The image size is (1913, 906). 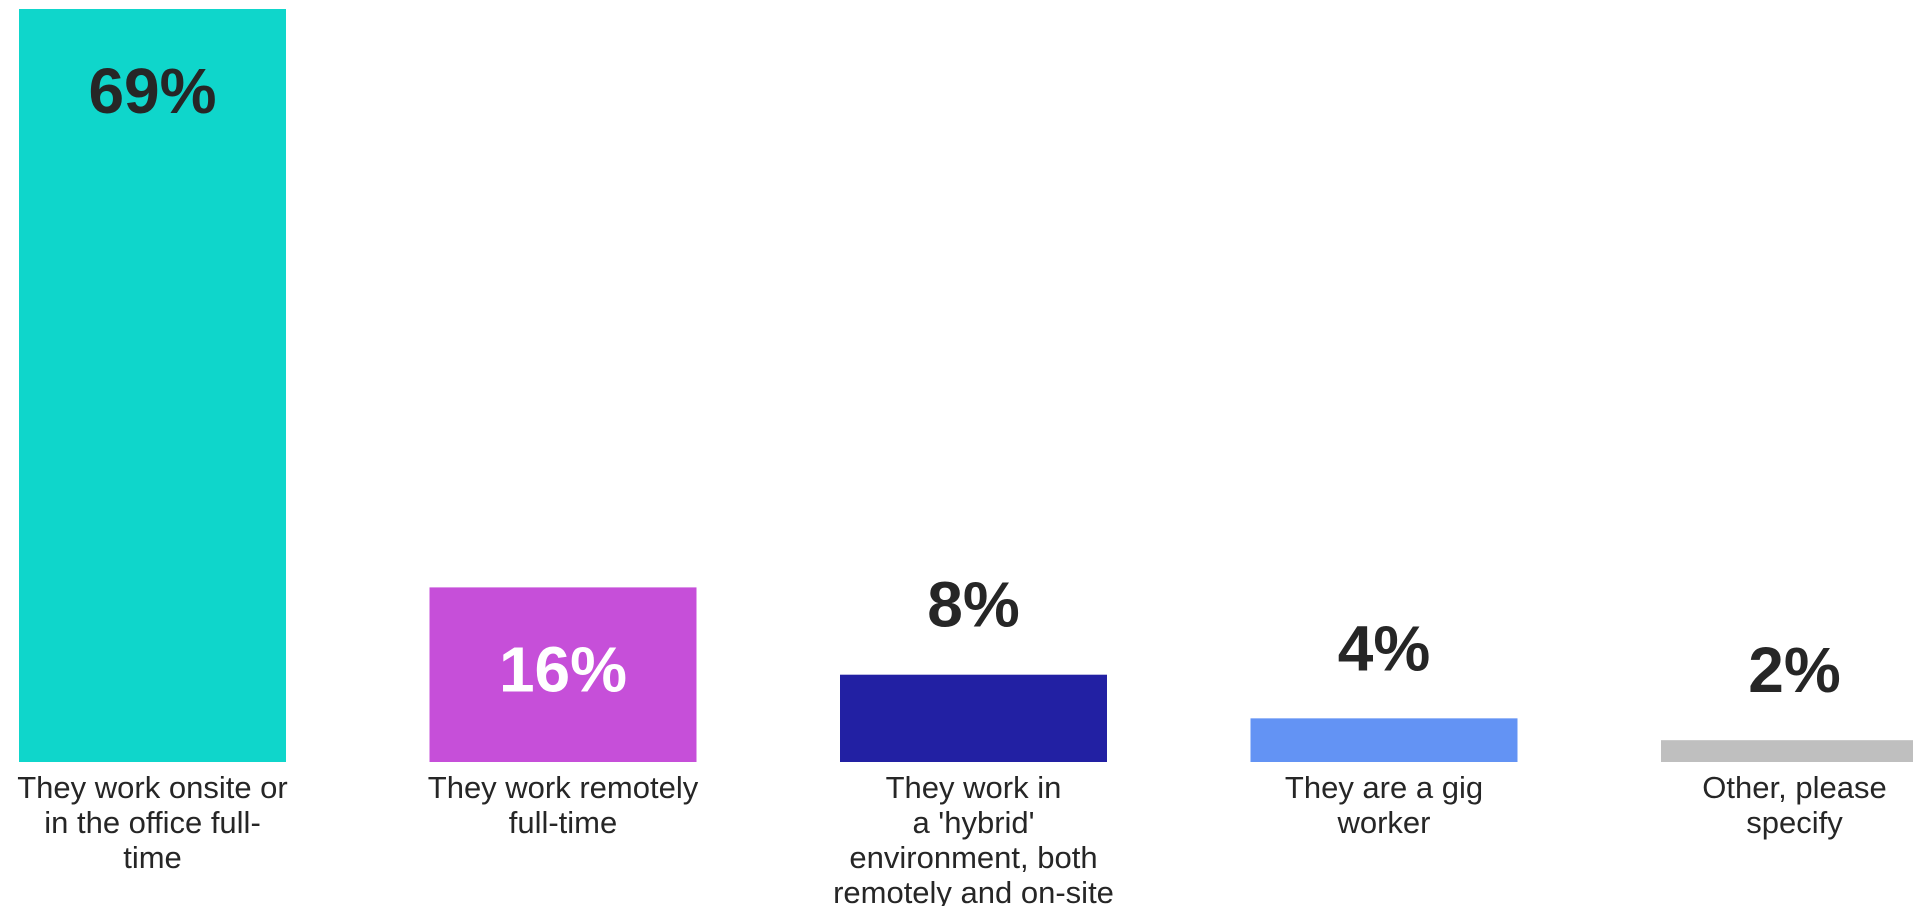 I want to click on category-label-2-line-1: They work remotely, so click(x=563, y=787).